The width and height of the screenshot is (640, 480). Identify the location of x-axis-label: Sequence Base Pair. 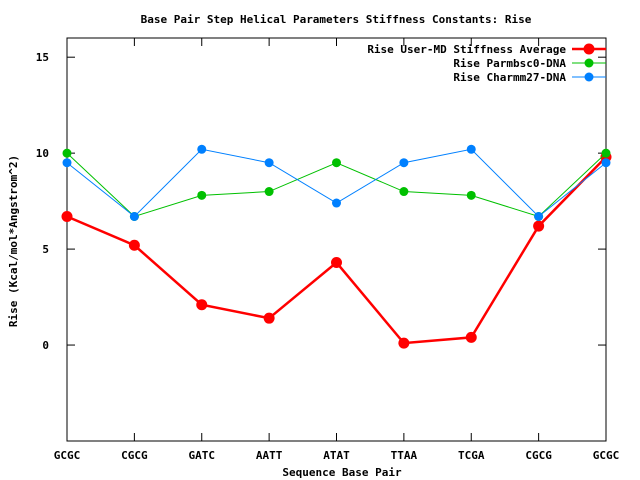
(342, 472).